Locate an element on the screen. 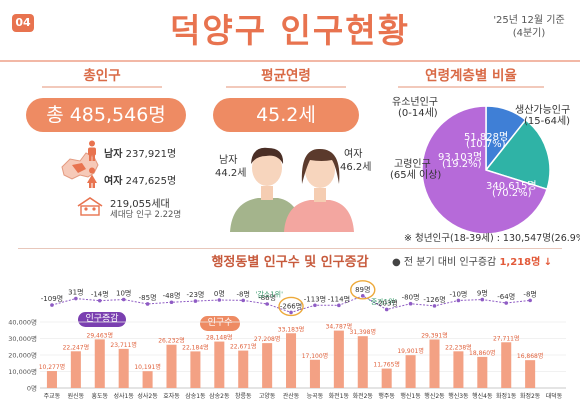  district-tick-label: 화전2동 is located at coordinates (363, 396).